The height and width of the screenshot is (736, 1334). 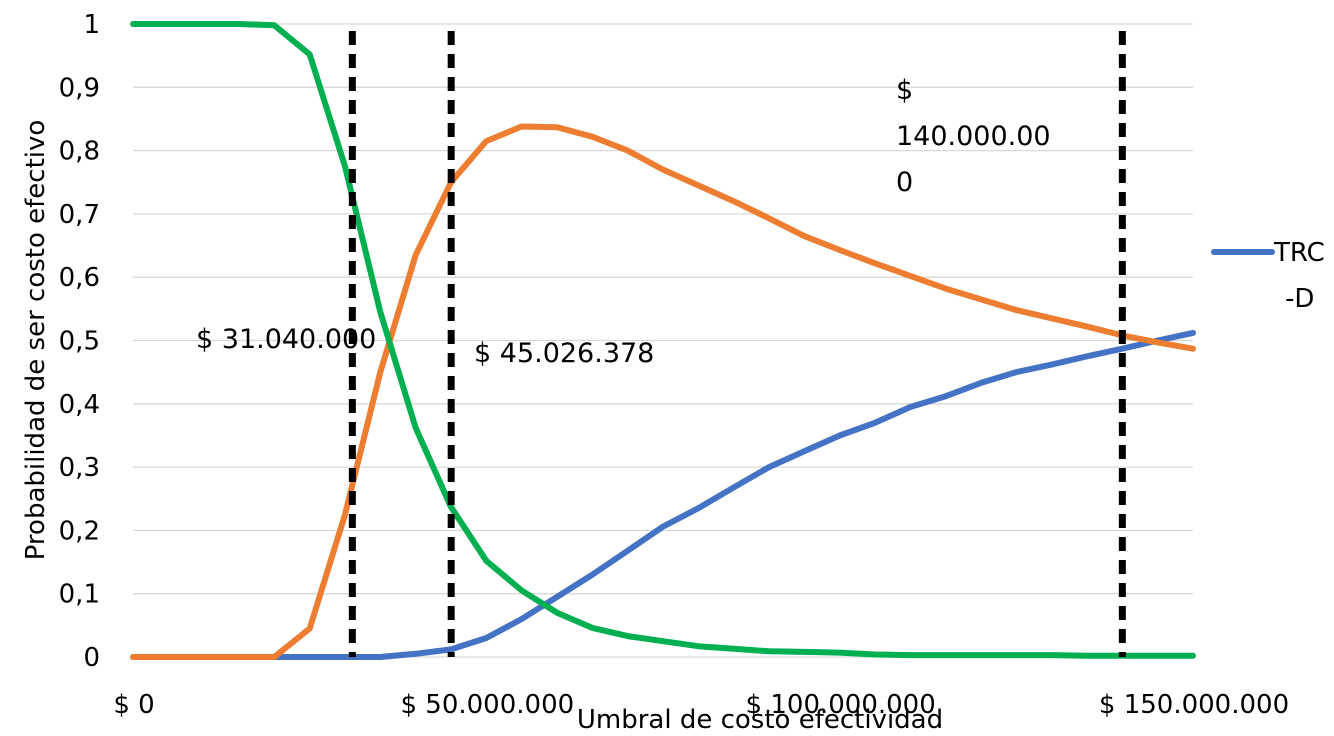 I want to click on y-axis-ticks: 0 0,1 0,2 0,3 0,4 0,5 0,6 0,7 0,8 0,9 1, so click(x=79, y=341).